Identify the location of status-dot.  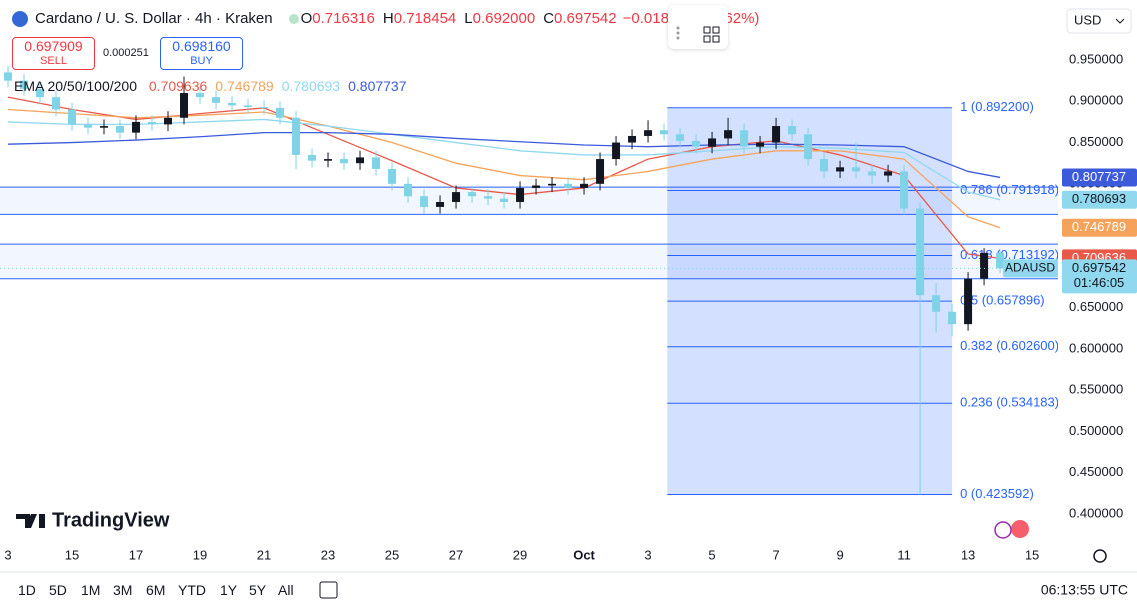
(293, 18).